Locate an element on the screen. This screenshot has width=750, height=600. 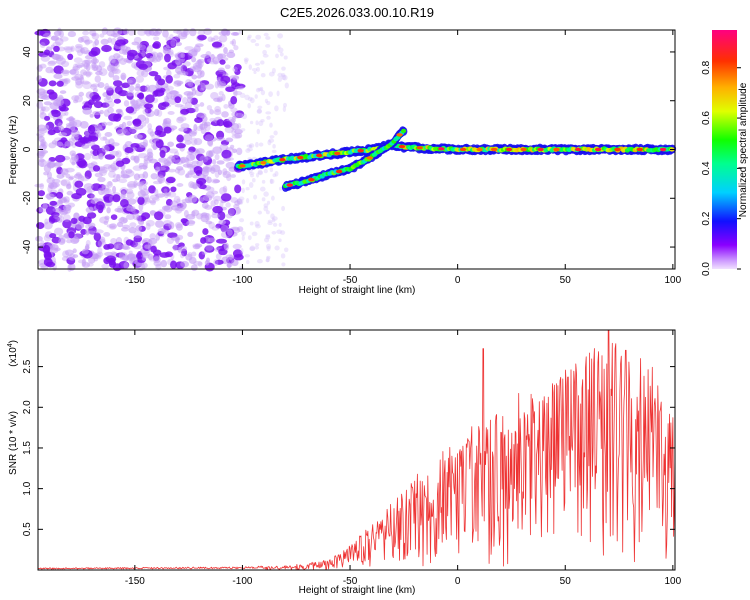
main-trace-peak is located at coordinates (419, 148).